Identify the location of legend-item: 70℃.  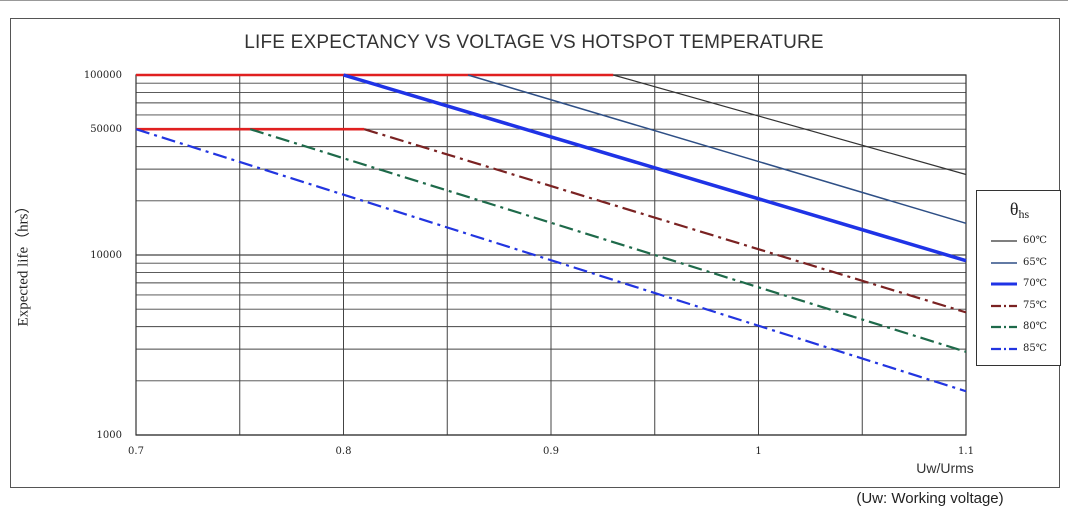
(1026, 285).